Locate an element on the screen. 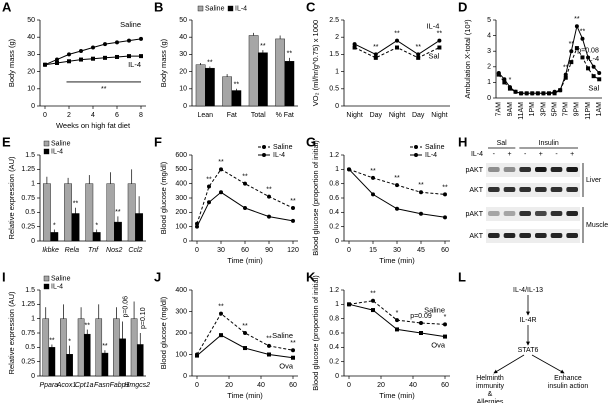 Image resolution: width=608 pixels, height=403 pixels. x-tick-label: Total is located at coordinates (258, 115).